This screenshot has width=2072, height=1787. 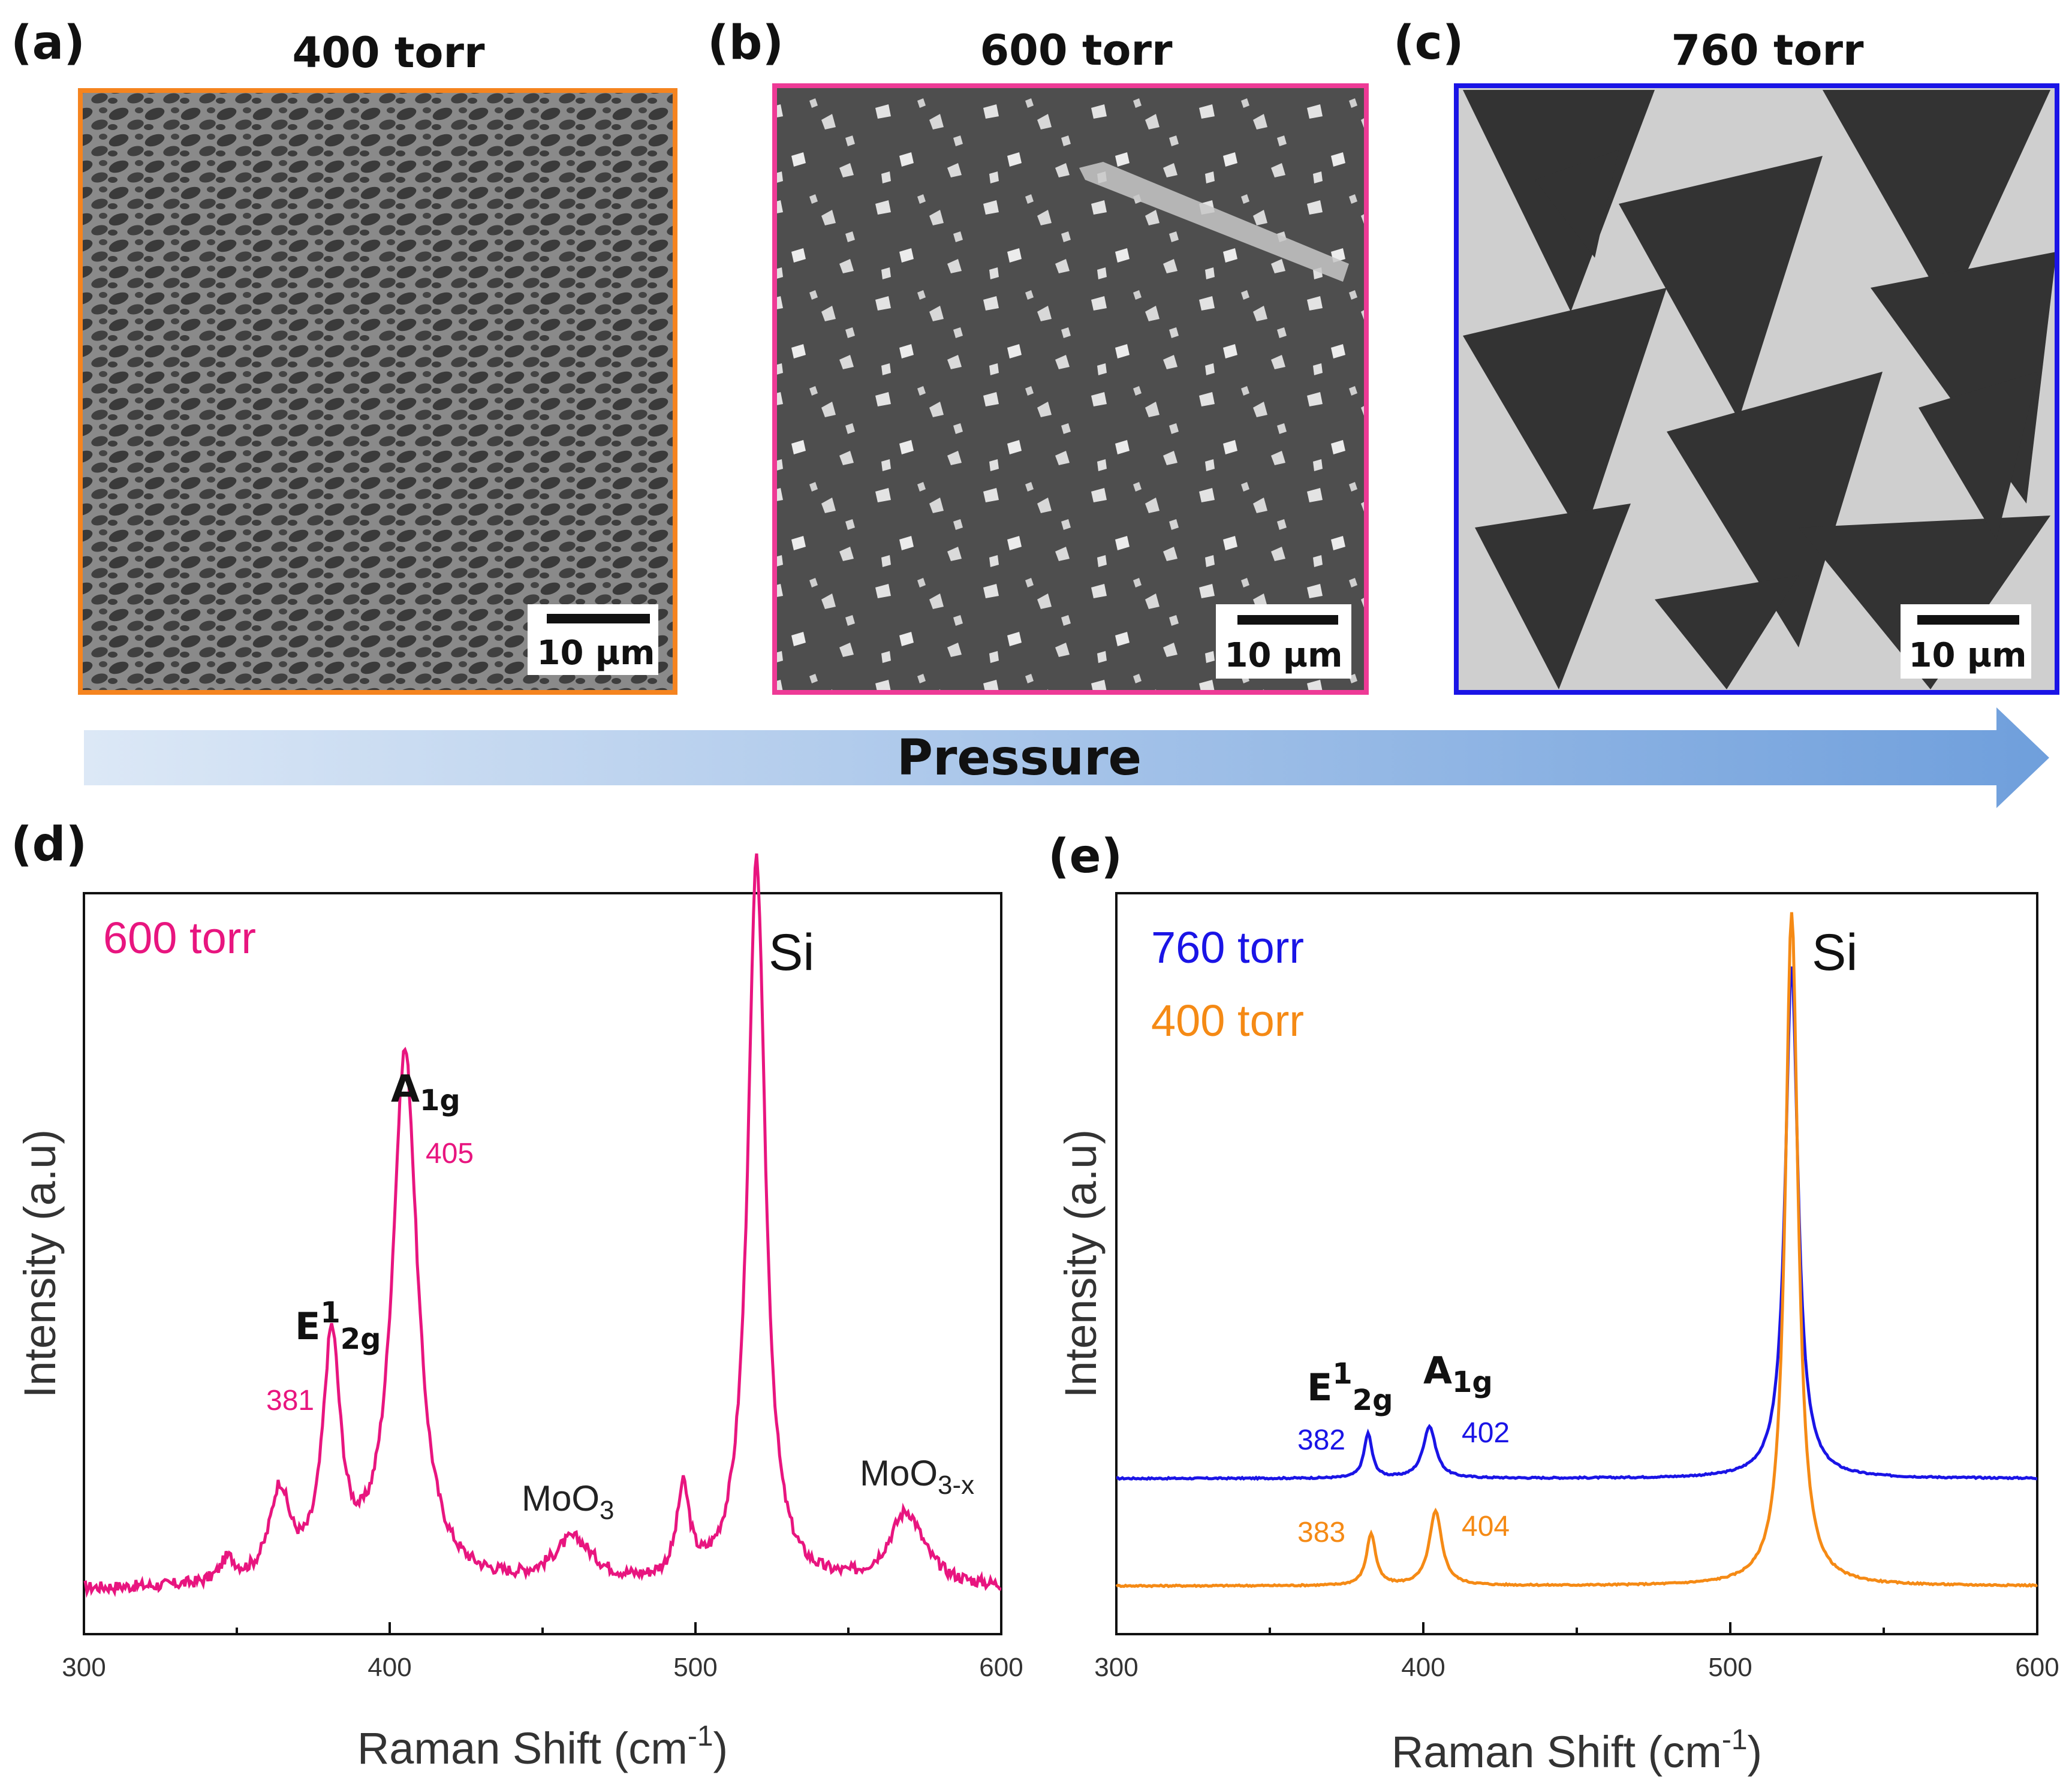 What do you see at coordinates (1342, 1374) in the screenshot?
I see `e2g-sup-e: 1` at bounding box center [1342, 1374].